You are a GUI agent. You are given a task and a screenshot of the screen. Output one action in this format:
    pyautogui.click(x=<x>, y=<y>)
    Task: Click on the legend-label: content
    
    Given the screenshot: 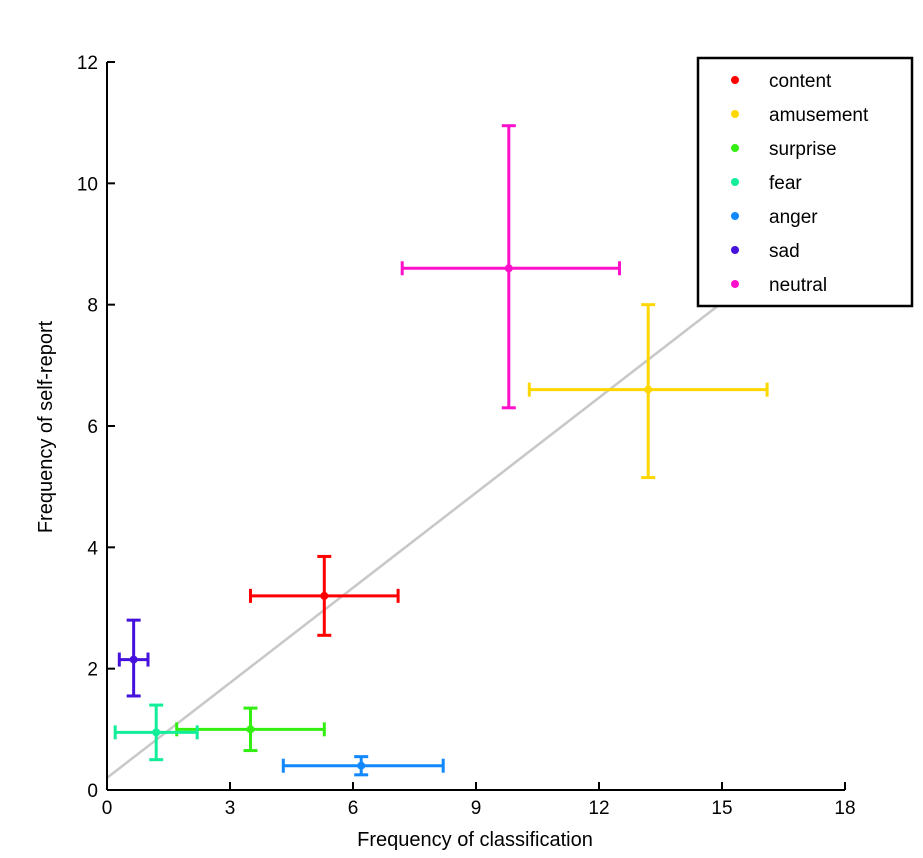 What is the action you would take?
    pyautogui.click(x=800, y=81)
    